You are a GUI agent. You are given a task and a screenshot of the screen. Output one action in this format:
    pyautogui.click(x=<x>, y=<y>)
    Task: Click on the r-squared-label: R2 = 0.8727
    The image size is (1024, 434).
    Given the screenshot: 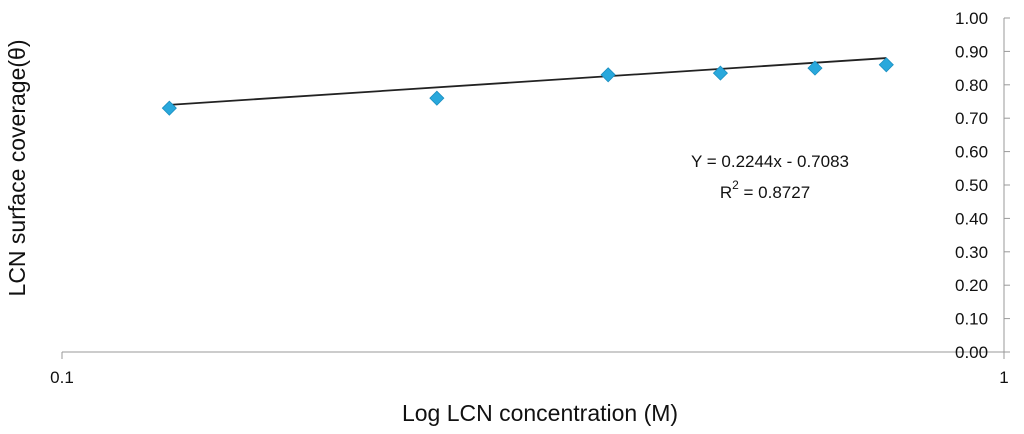 What is the action you would take?
    pyautogui.click(x=765, y=190)
    